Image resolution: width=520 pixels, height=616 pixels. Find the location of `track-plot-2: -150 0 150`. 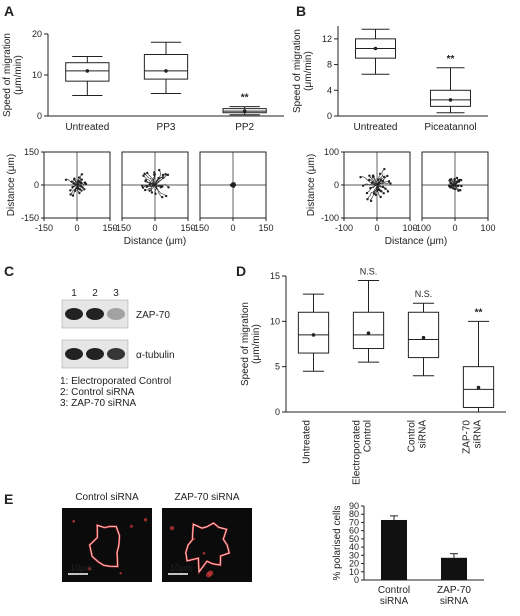

track-plot-2: -150 0 150 is located at coordinates (232, 192).